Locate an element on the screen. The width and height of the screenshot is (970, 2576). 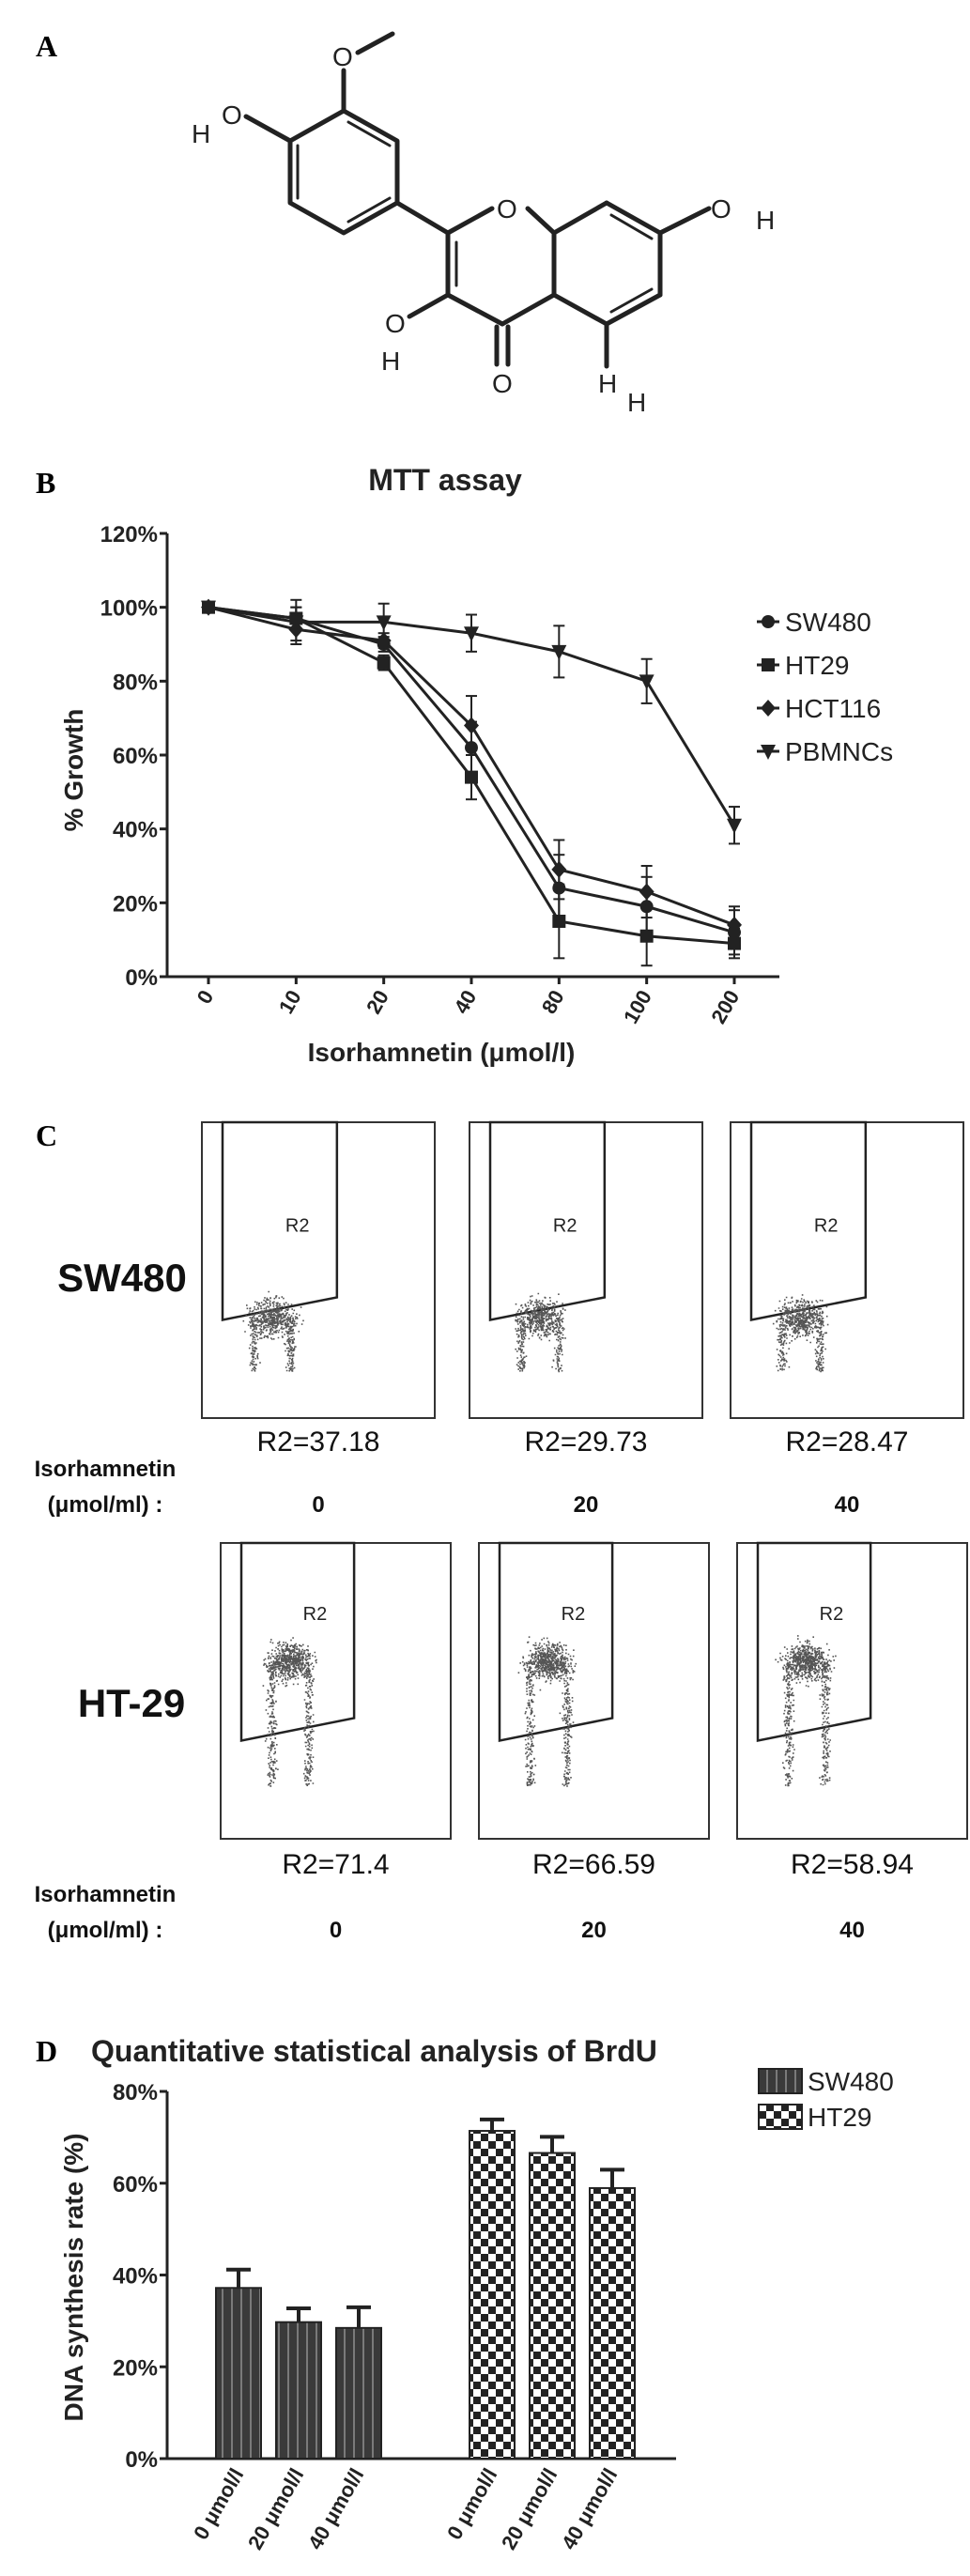
atom-c7-o: O is located at coordinates (721, 209).